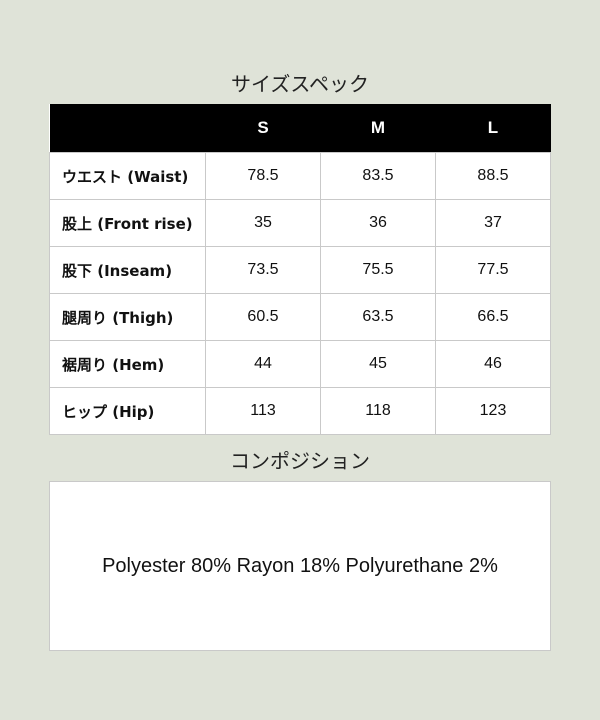 This screenshot has width=600, height=720. I want to click on composition-title: コンポジション, so click(300, 461).